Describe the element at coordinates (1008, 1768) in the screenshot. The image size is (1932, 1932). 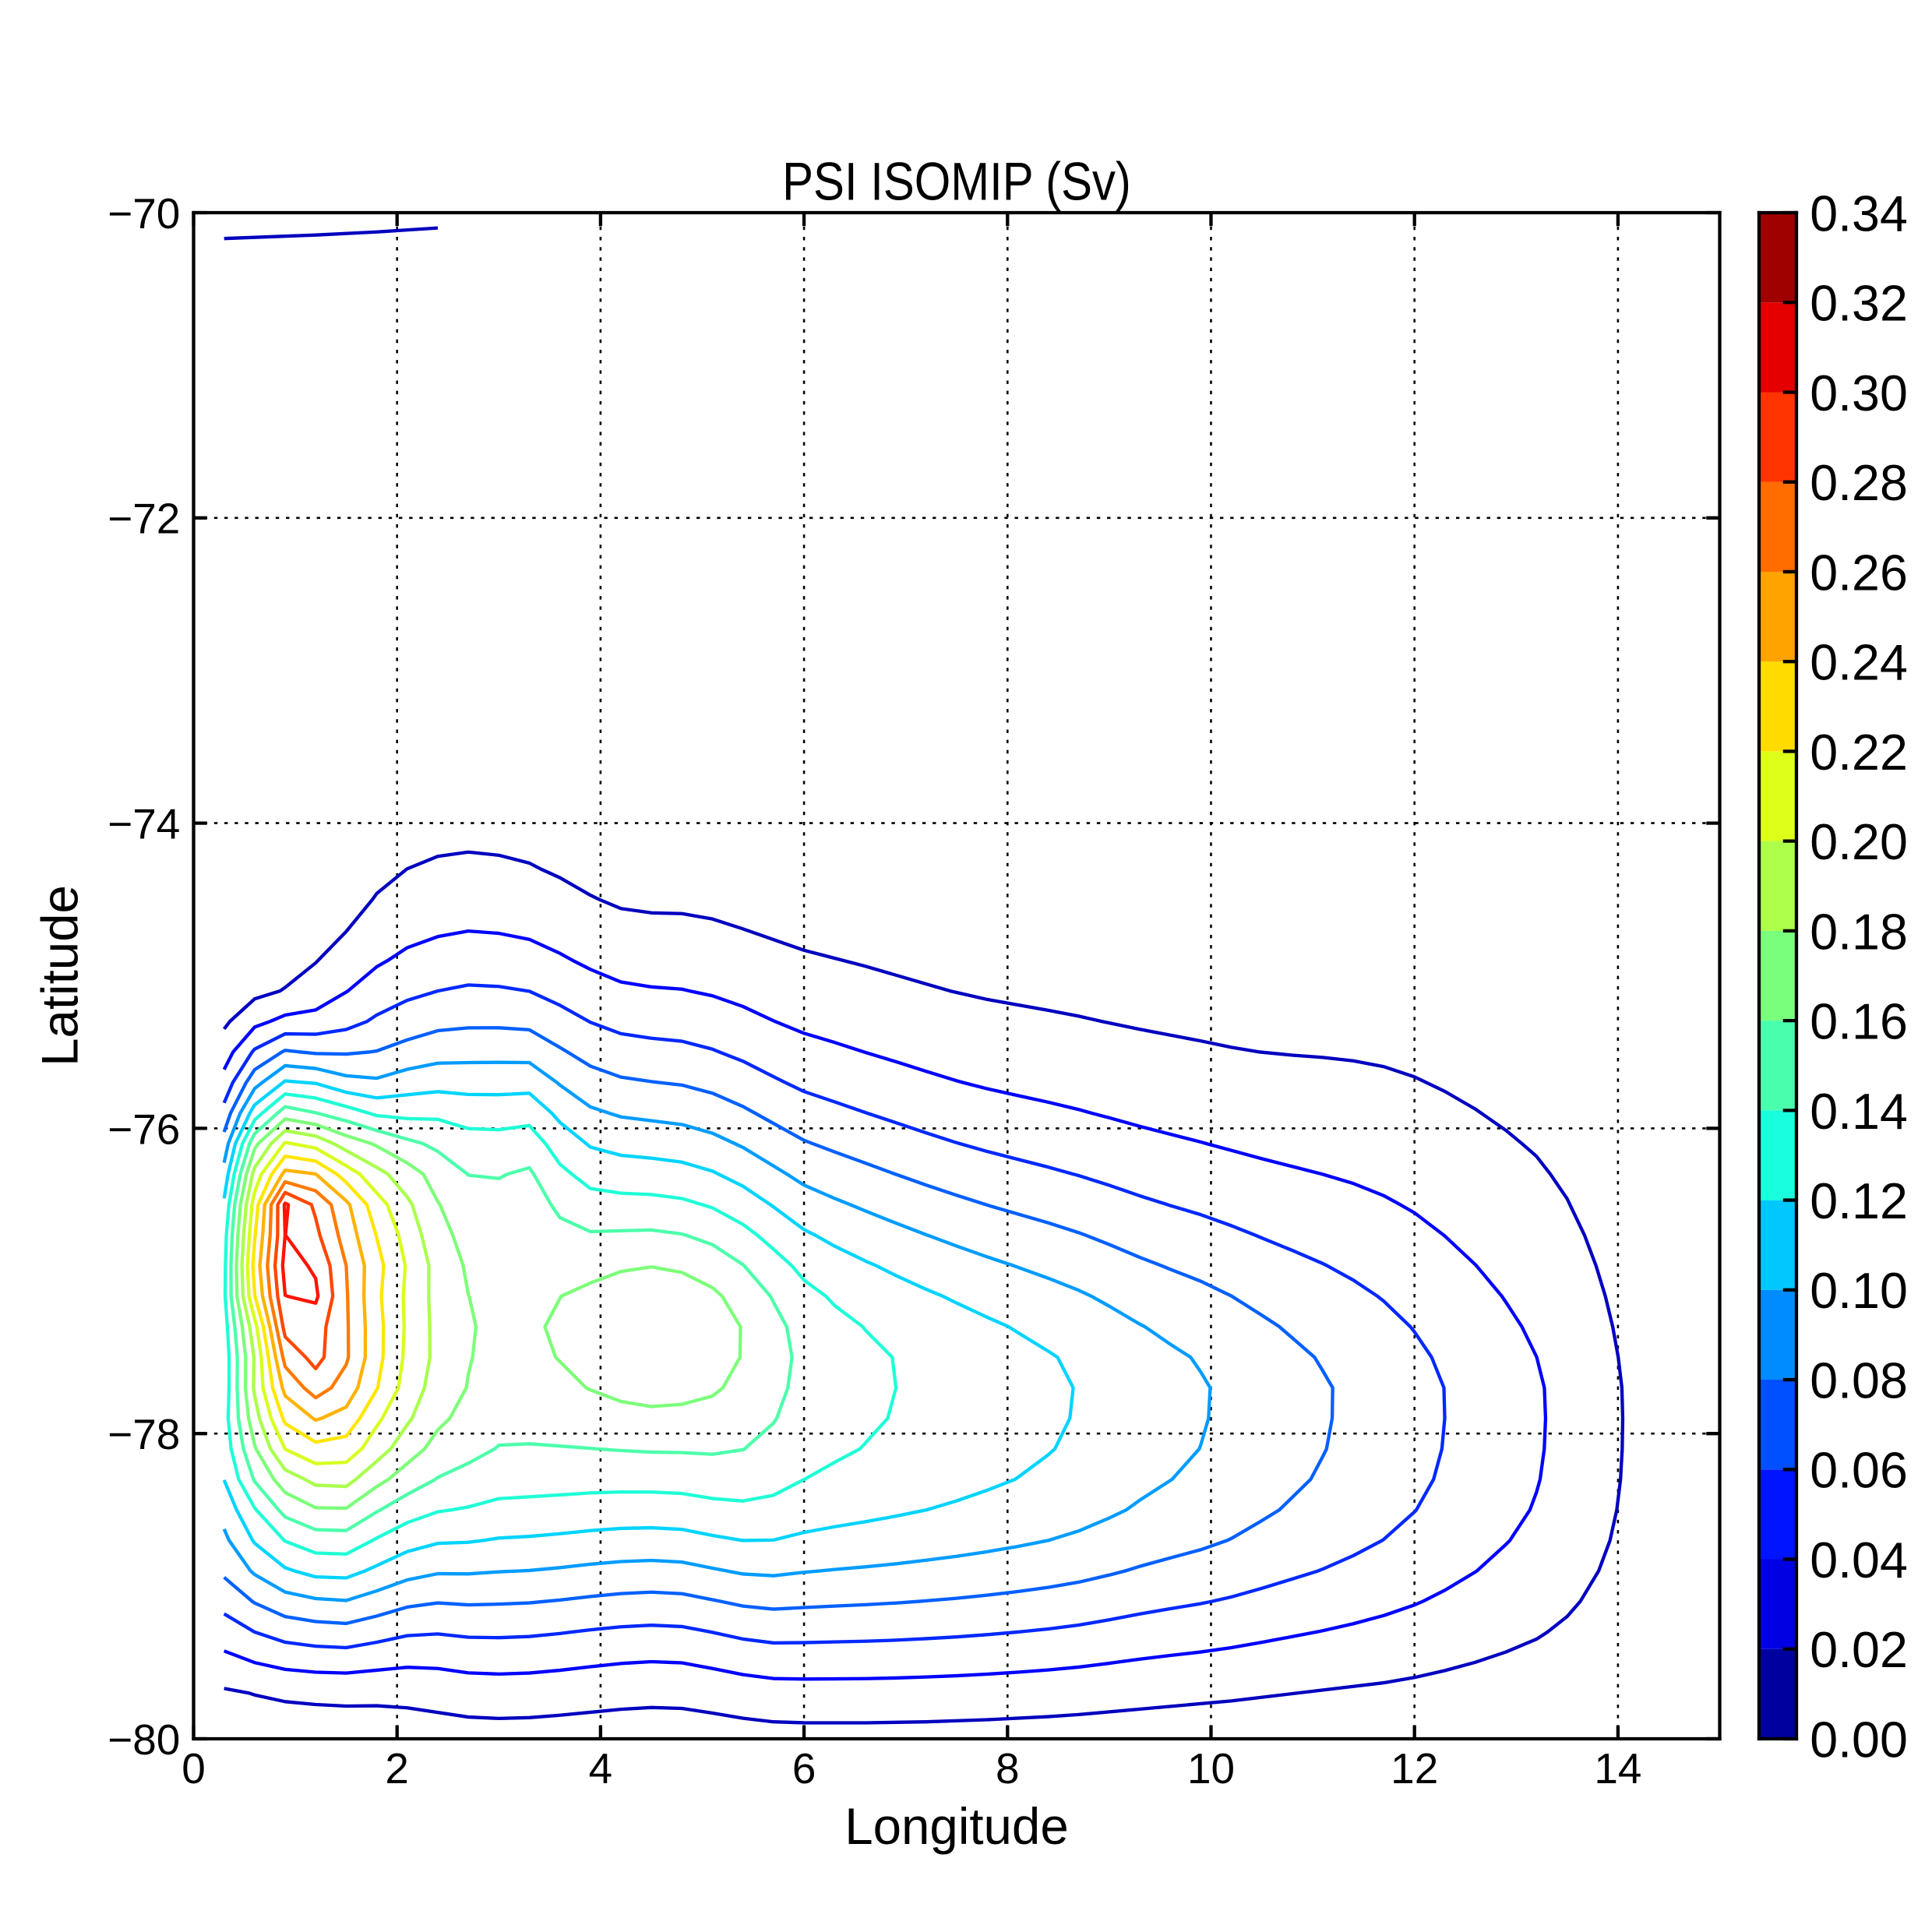
I see `svg-text: 8` at that location.